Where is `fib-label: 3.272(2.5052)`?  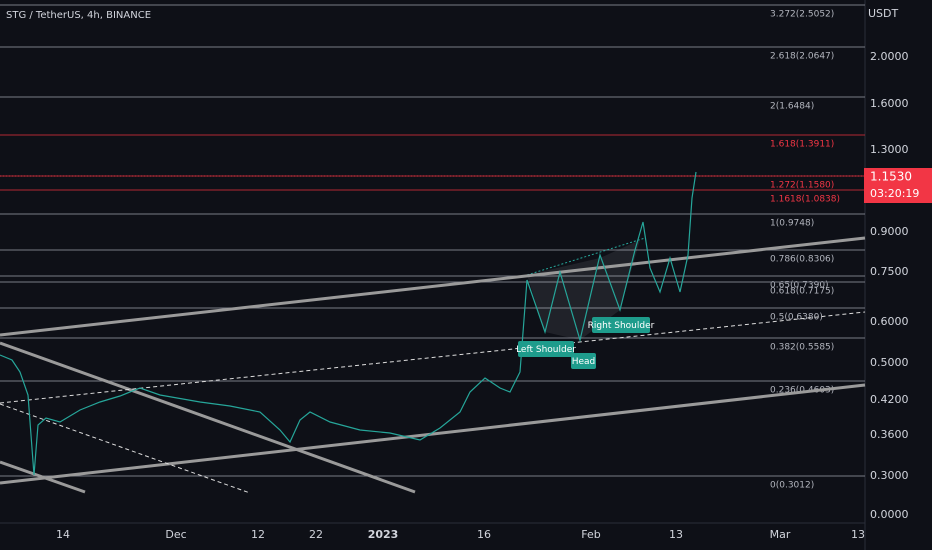 fib-label: 3.272(2.5052) is located at coordinates (802, 15).